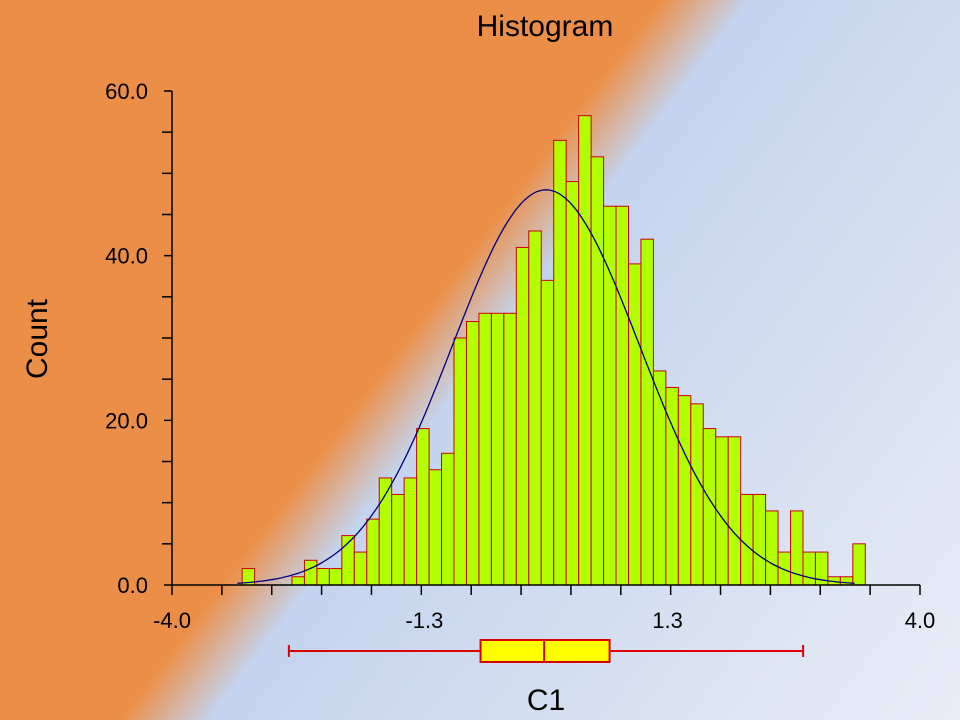  What do you see at coordinates (667, 620) in the screenshot?
I see `x-tick-label: 1.3` at bounding box center [667, 620].